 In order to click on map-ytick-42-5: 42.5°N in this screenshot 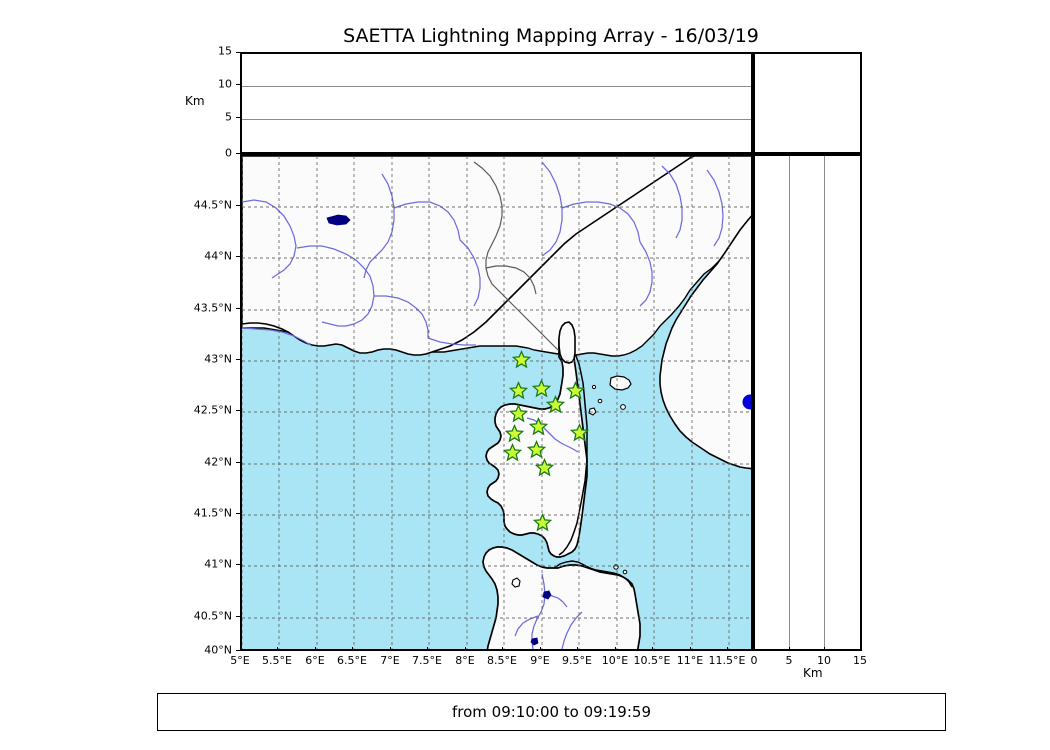, I will do `click(212, 410)`.